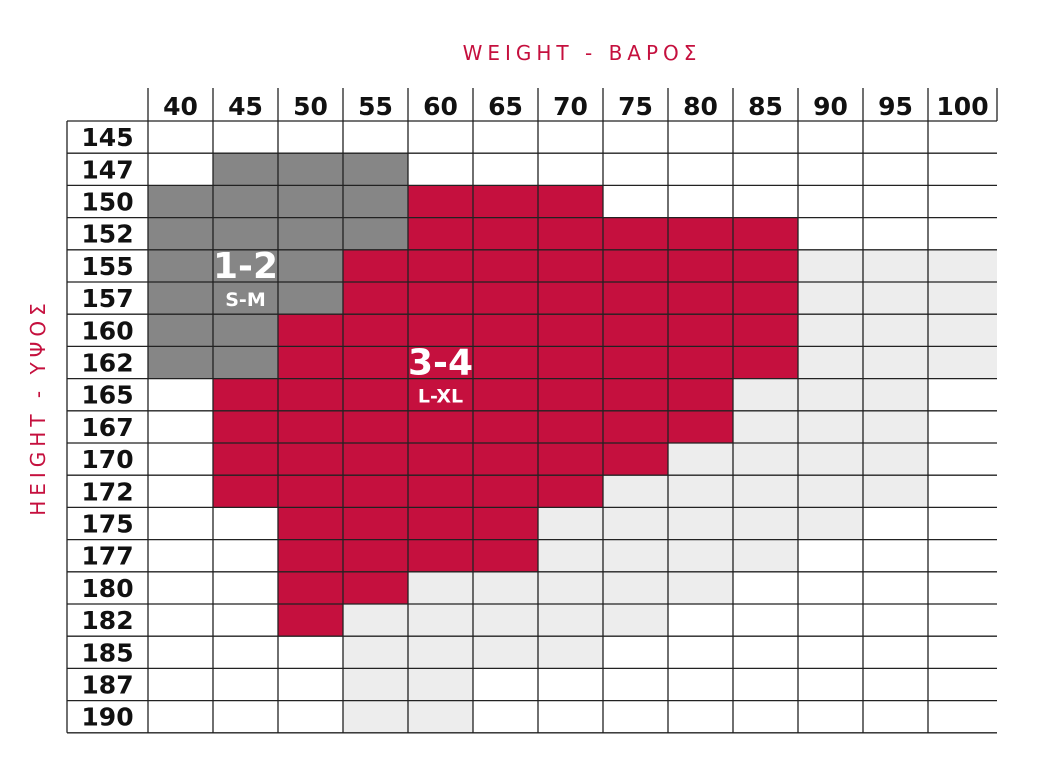  I want to click on cell-zone-light-w100-h160, so click(962, 330).